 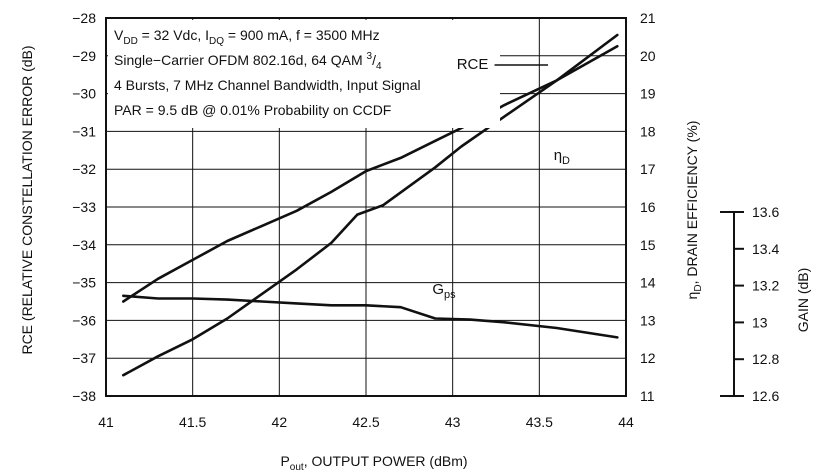 I want to click on annotation-text: Single−Carrier OFDM 802.16d, 64 QAM, so click(x=240, y=60).